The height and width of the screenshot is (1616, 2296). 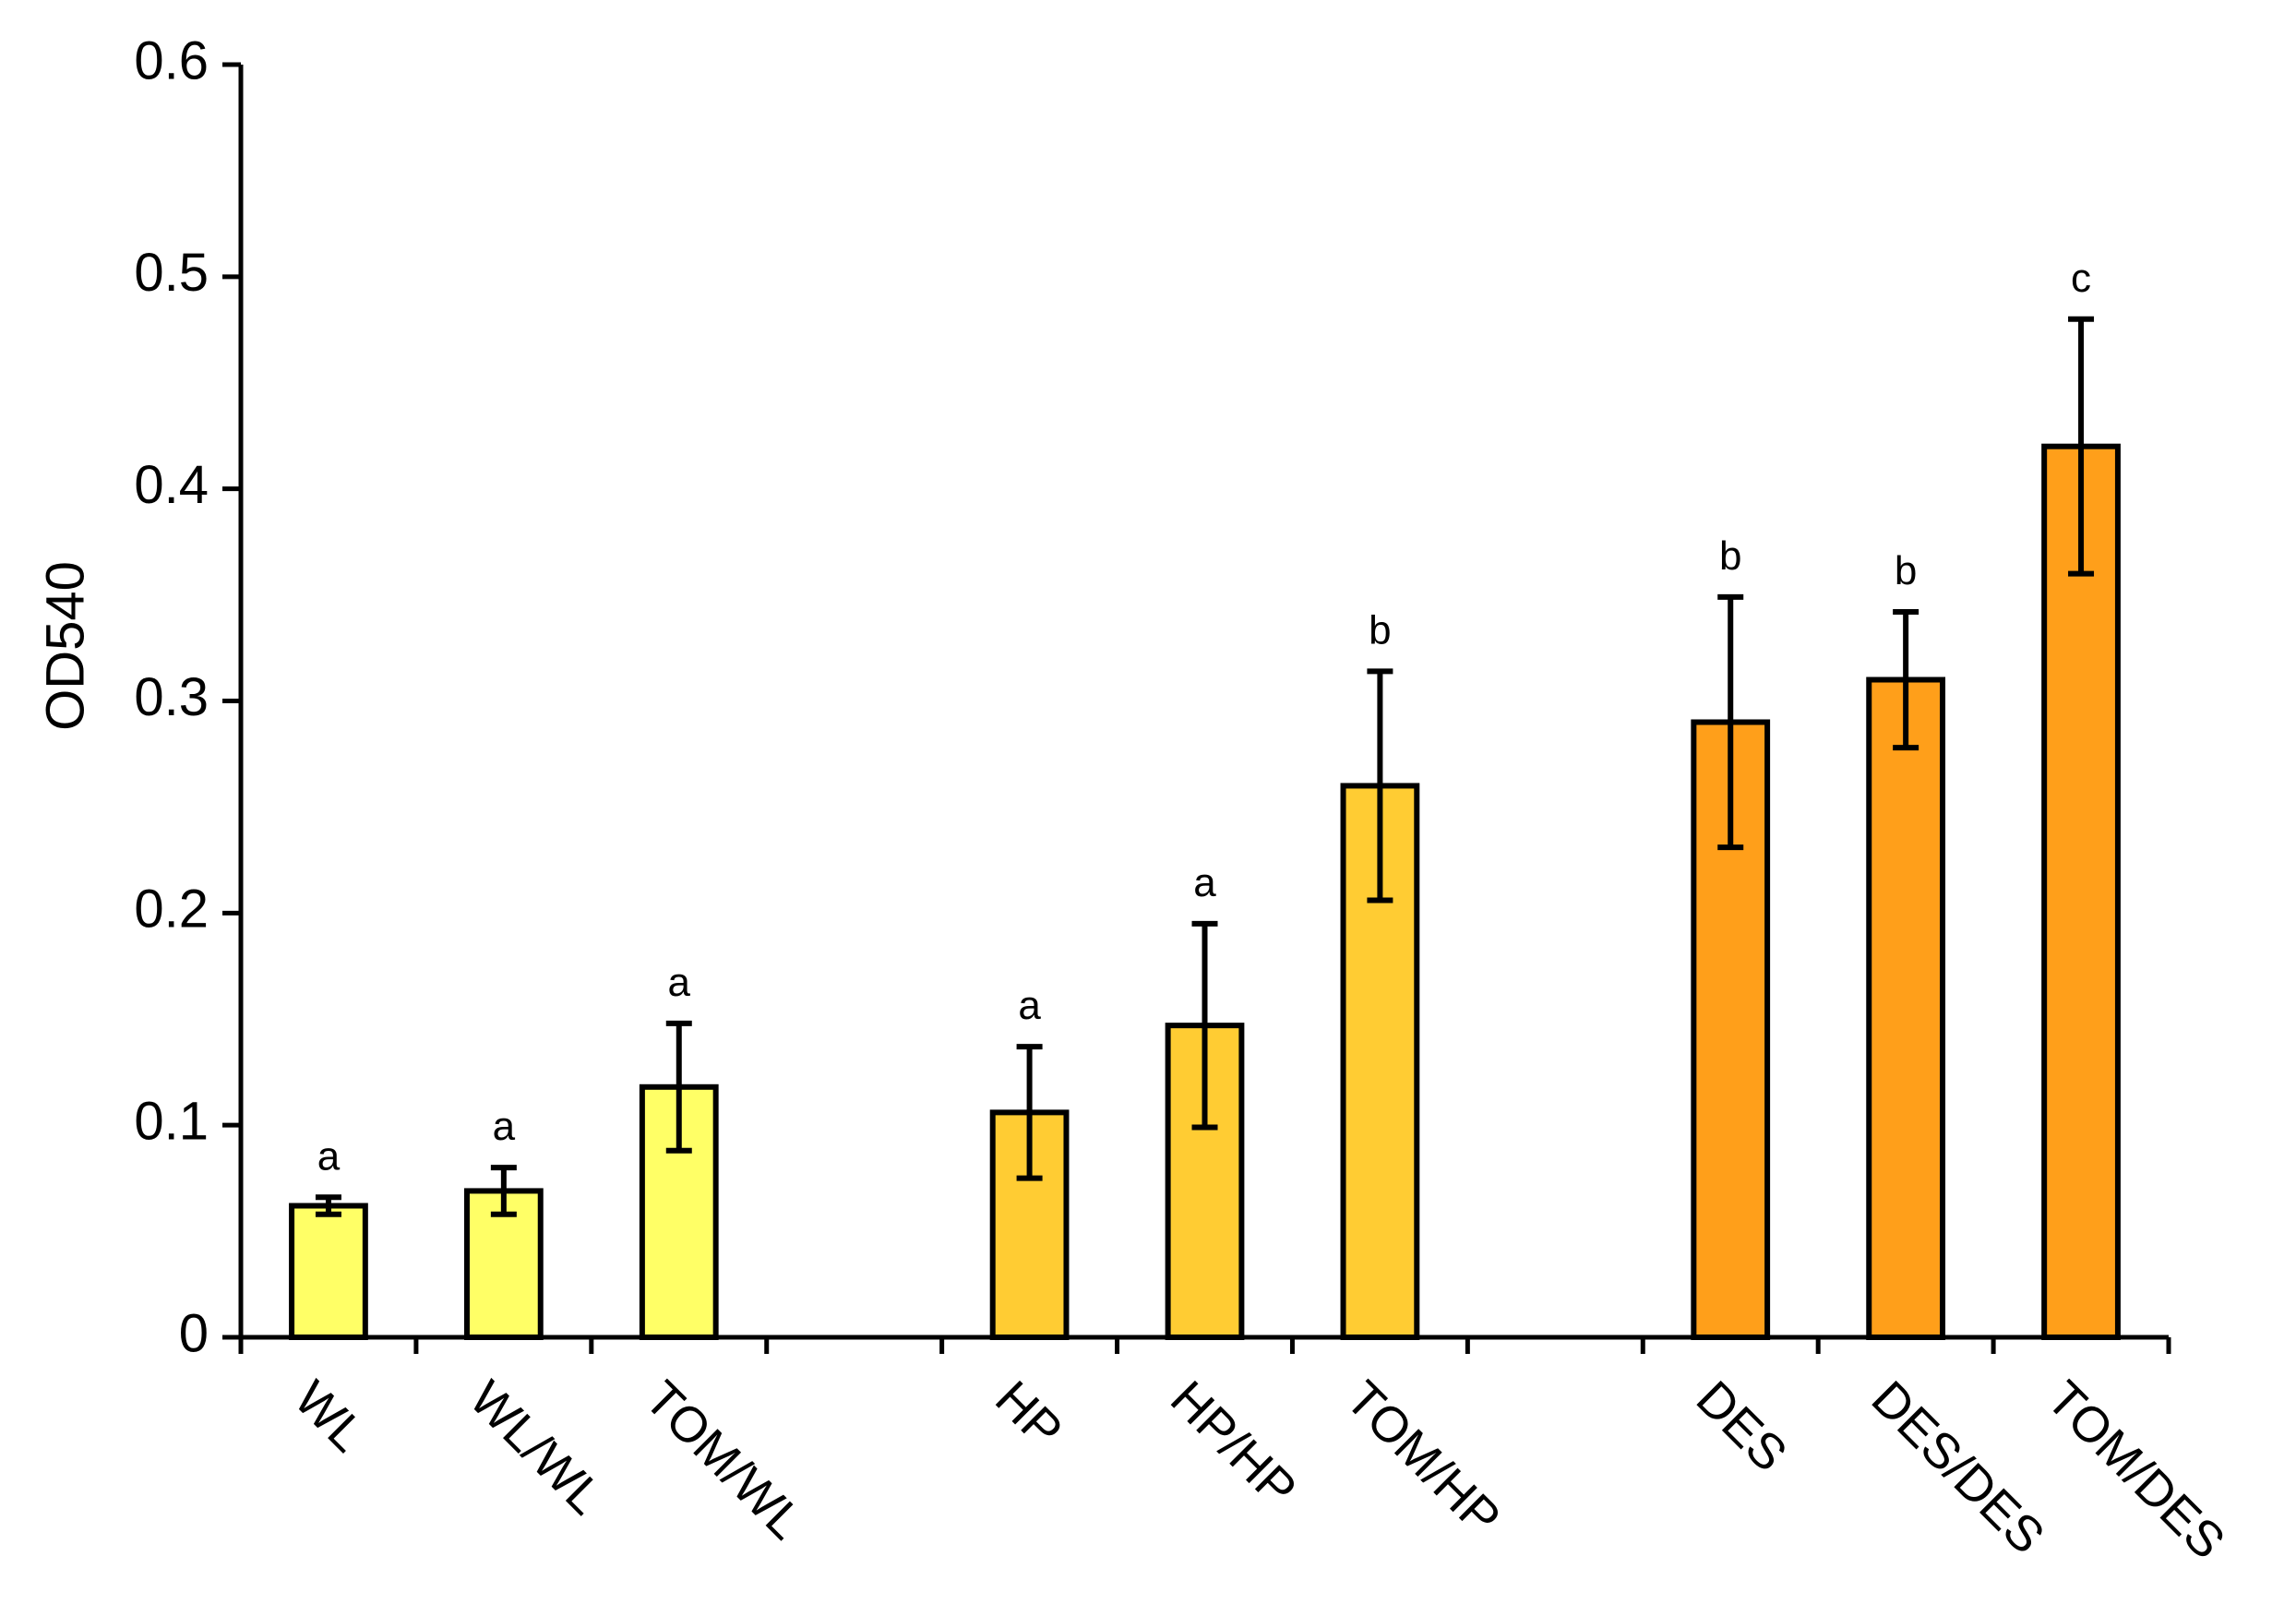 What do you see at coordinates (1423, 1458) in the screenshot?
I see `x-tick-label: TOM/HP` at bounding box center [1423, 1458].